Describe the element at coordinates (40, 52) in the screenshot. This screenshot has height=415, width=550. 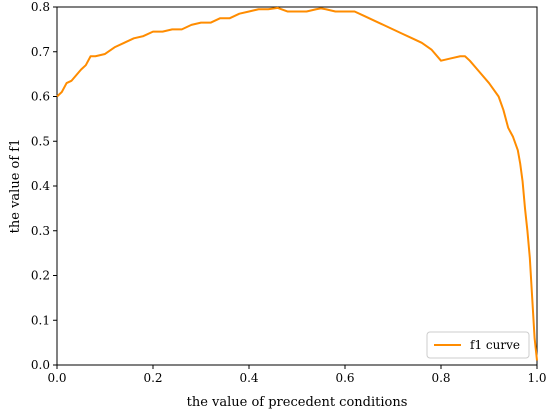
I see `y-tick-label: 0.7` at that location.